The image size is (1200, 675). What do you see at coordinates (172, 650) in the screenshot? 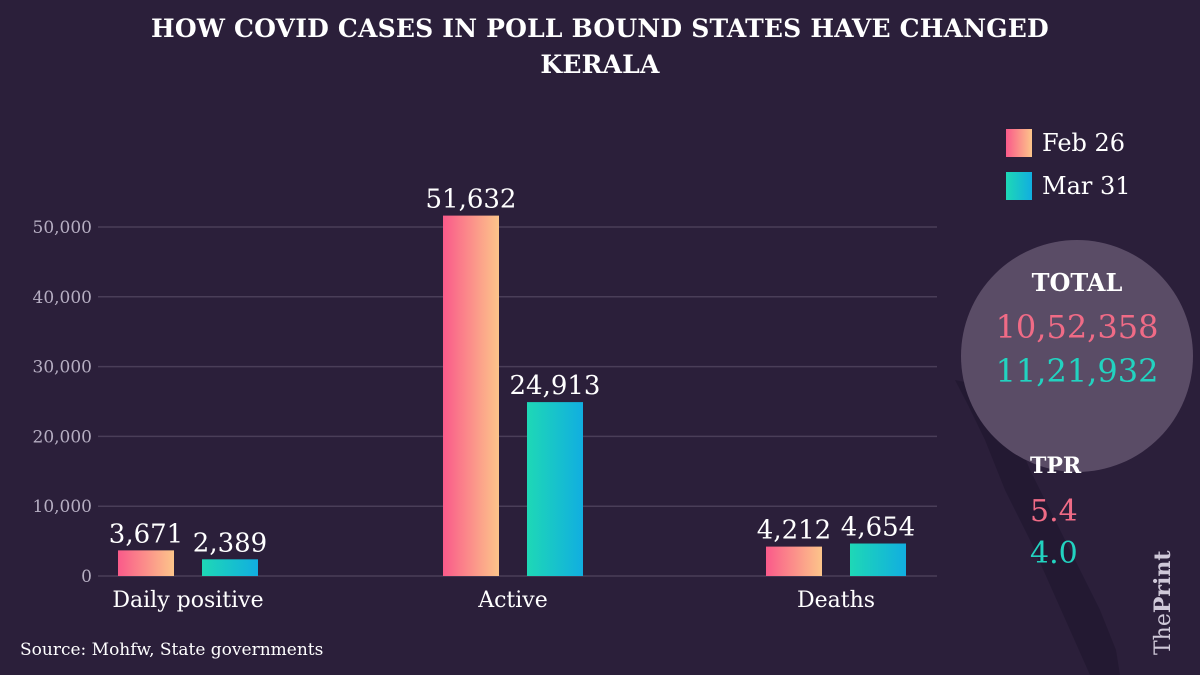
I see `source-note: Source: Mohfw, State governments` at bounding box center [172, 650].